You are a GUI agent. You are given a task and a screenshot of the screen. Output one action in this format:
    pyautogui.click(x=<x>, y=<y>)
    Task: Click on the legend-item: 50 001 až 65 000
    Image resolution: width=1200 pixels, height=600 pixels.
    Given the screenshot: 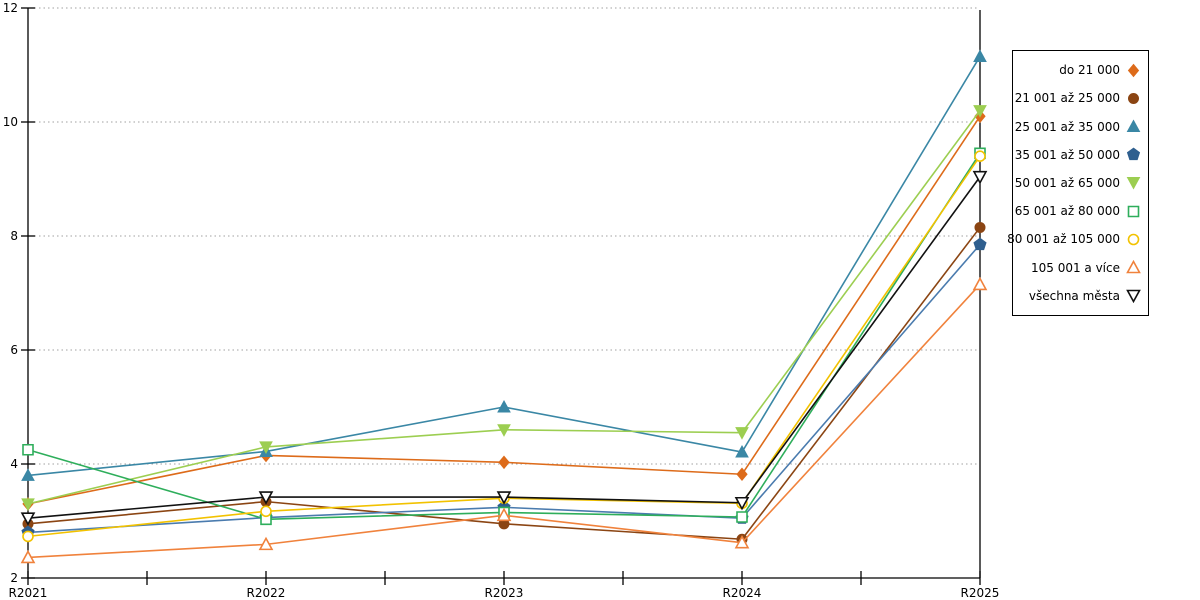 What is the action you would take?
    pyautogui.click(x=1080, y=183)
    